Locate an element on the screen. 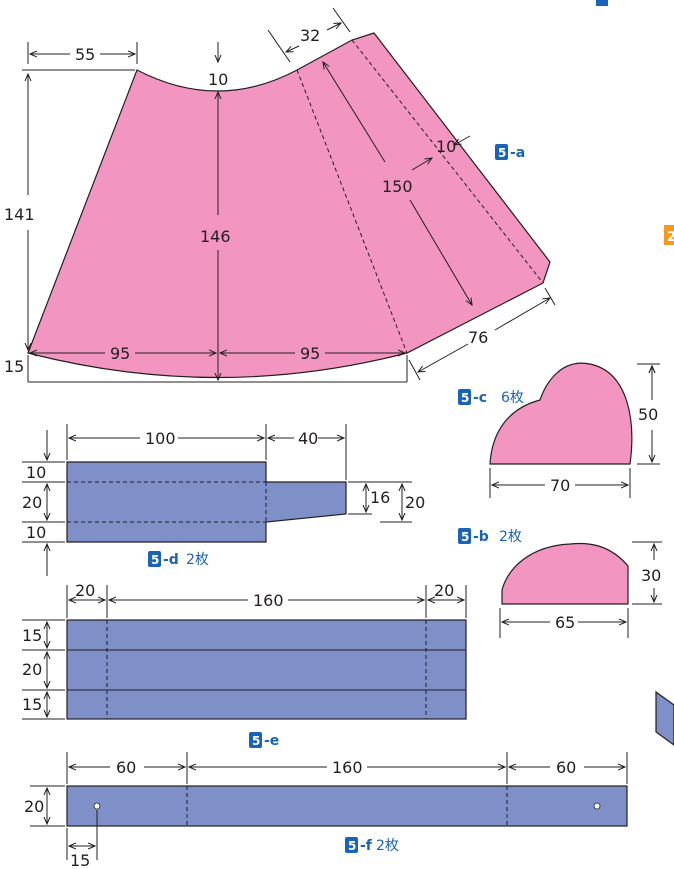  piece-d-bottom: 10 is located at coordinates (36, 532).